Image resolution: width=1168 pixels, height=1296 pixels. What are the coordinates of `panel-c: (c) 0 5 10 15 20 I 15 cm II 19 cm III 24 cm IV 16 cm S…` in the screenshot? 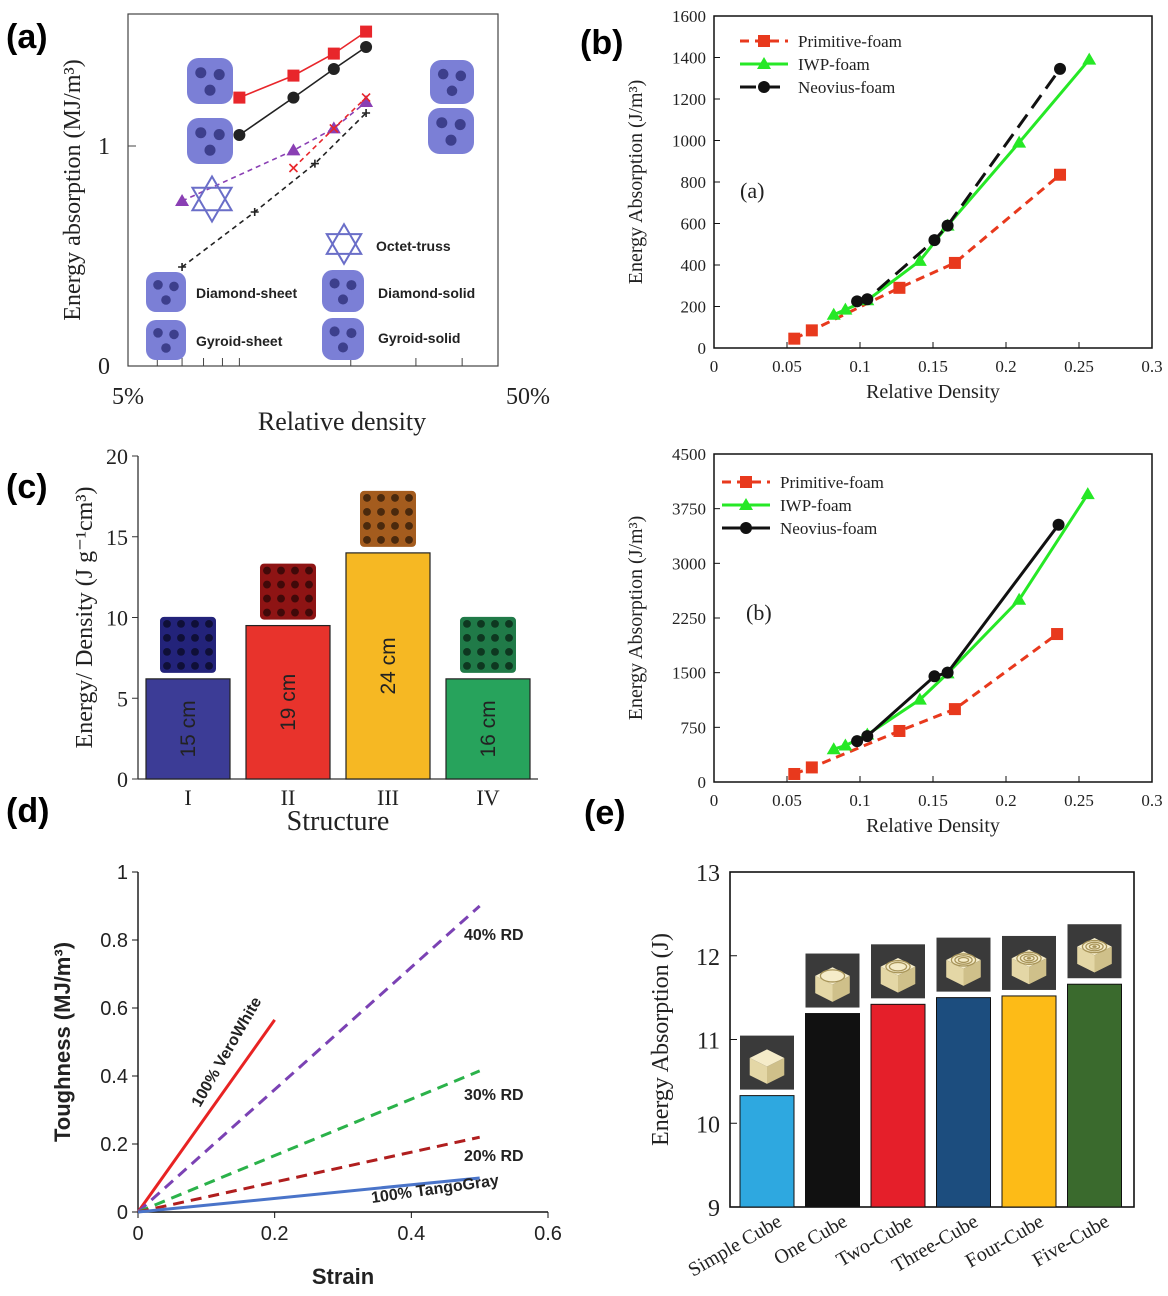 It's located at (272, 640).